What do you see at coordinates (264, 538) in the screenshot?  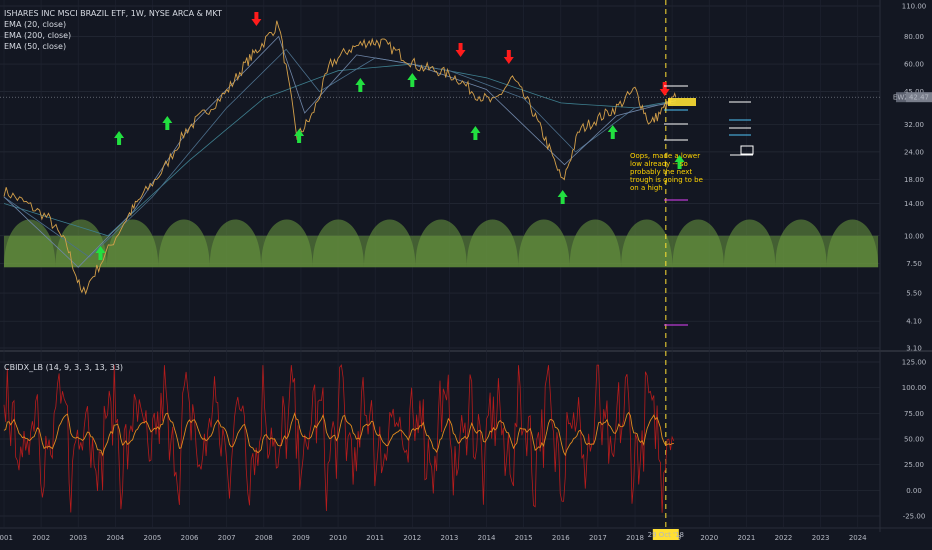 I see `time-tick-label: 2008` at bounding box center [264, 538].